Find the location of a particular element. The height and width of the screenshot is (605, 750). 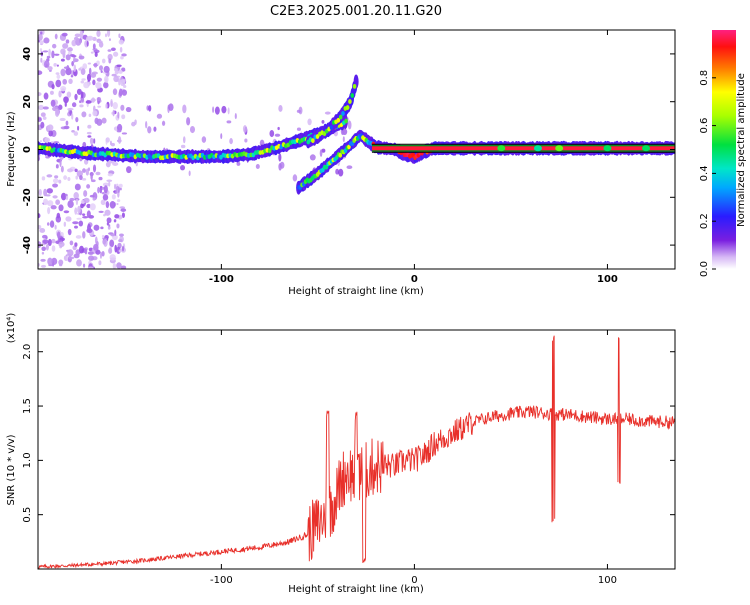

ridge-core is located at coordinates (350, 101).